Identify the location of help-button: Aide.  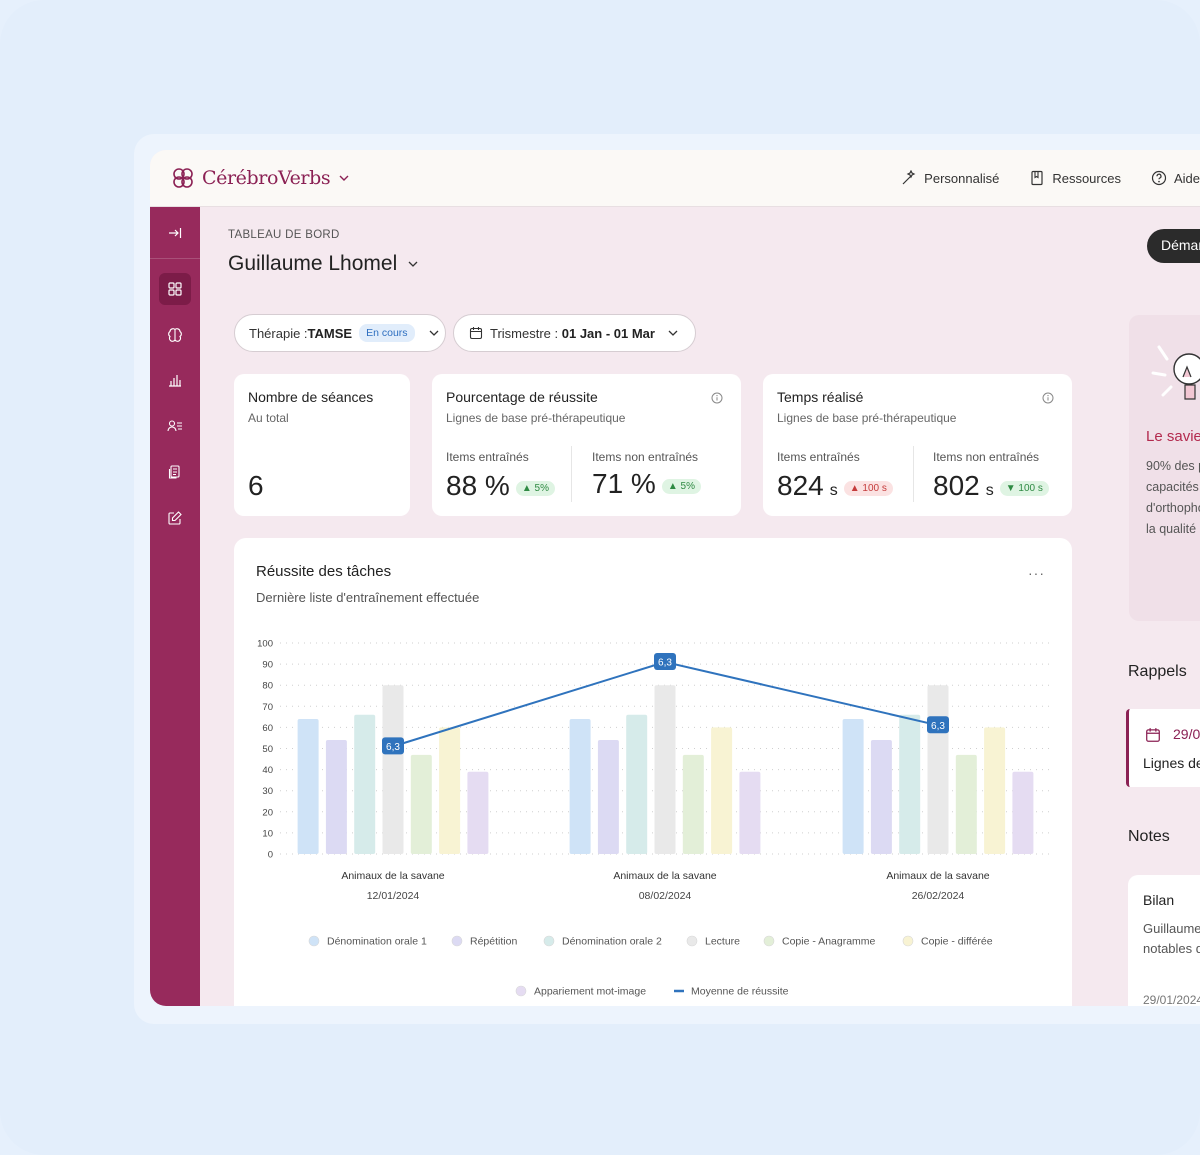
(1175, 178).